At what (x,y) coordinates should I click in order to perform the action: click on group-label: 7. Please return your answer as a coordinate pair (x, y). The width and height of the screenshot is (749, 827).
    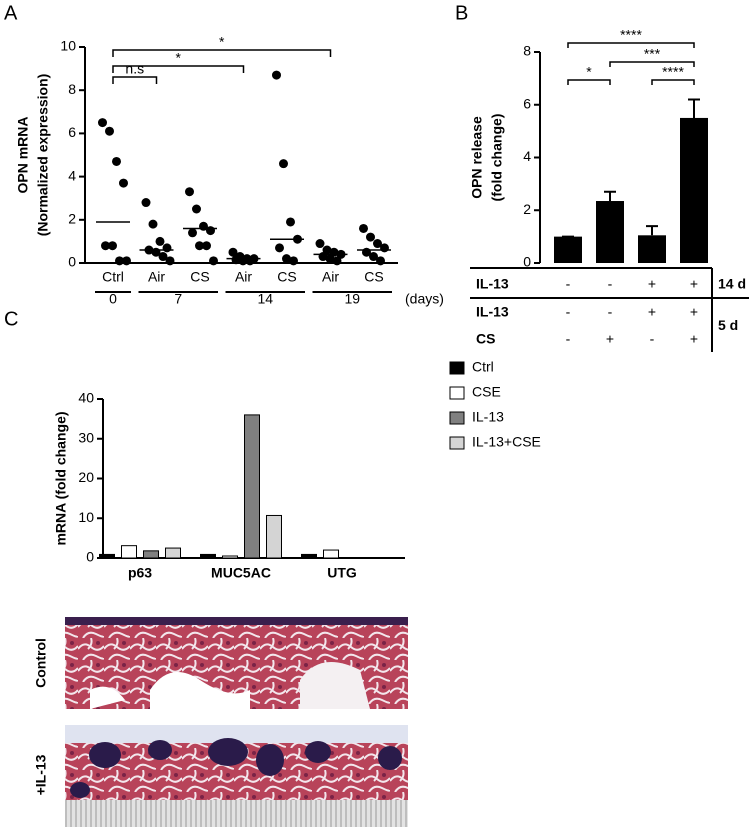
    Looking at the image, I should click on (178, 299).